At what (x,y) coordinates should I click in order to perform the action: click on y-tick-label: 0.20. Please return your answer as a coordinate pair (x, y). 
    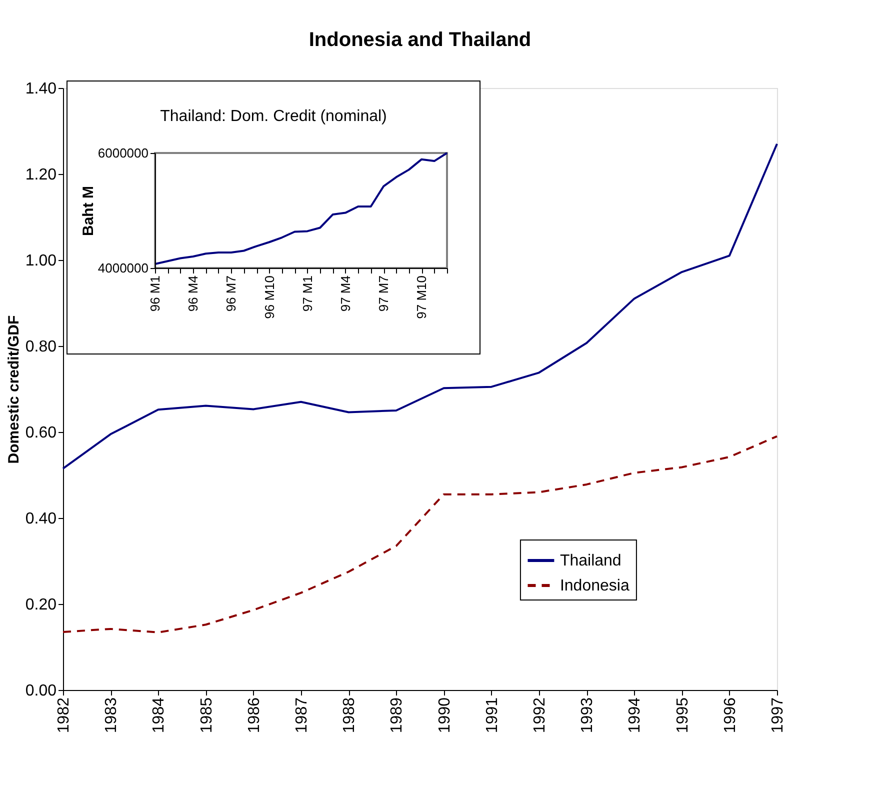
    Looking at the image, I should click on (41, 605).